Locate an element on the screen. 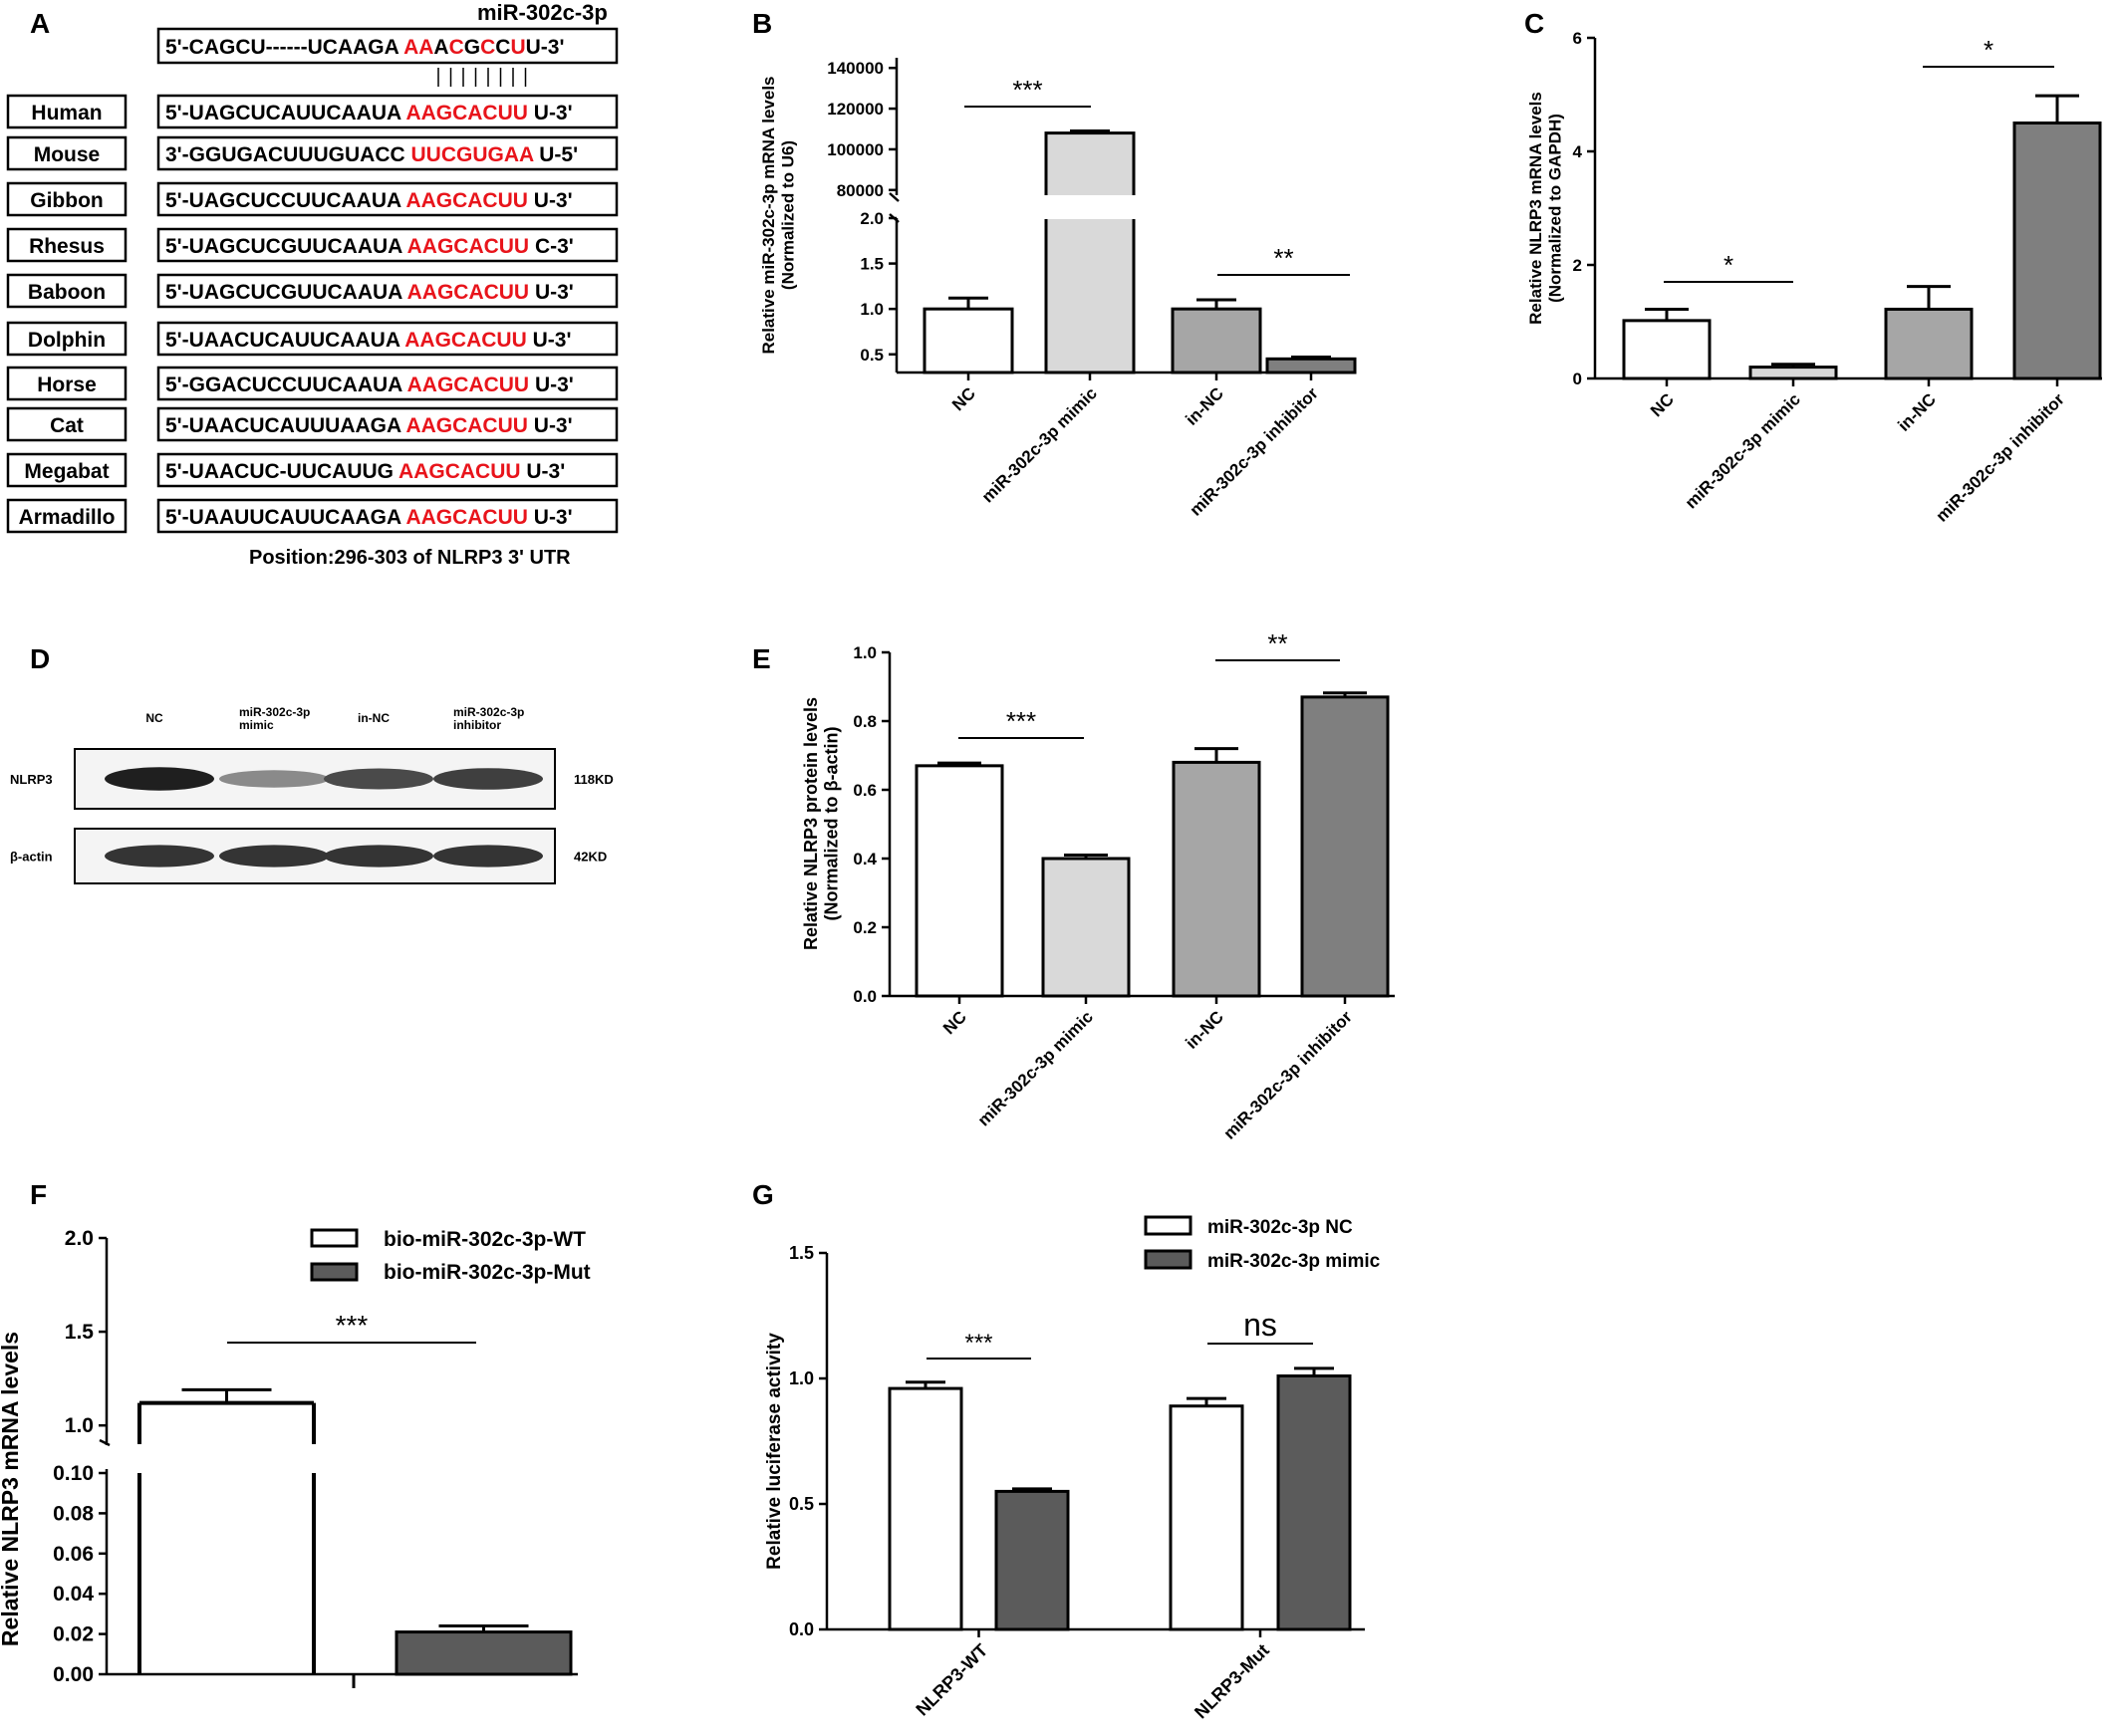 This screenshot has height=1736, width=2120. y-tick-label: 6 is located at coordinates (1577, 38).